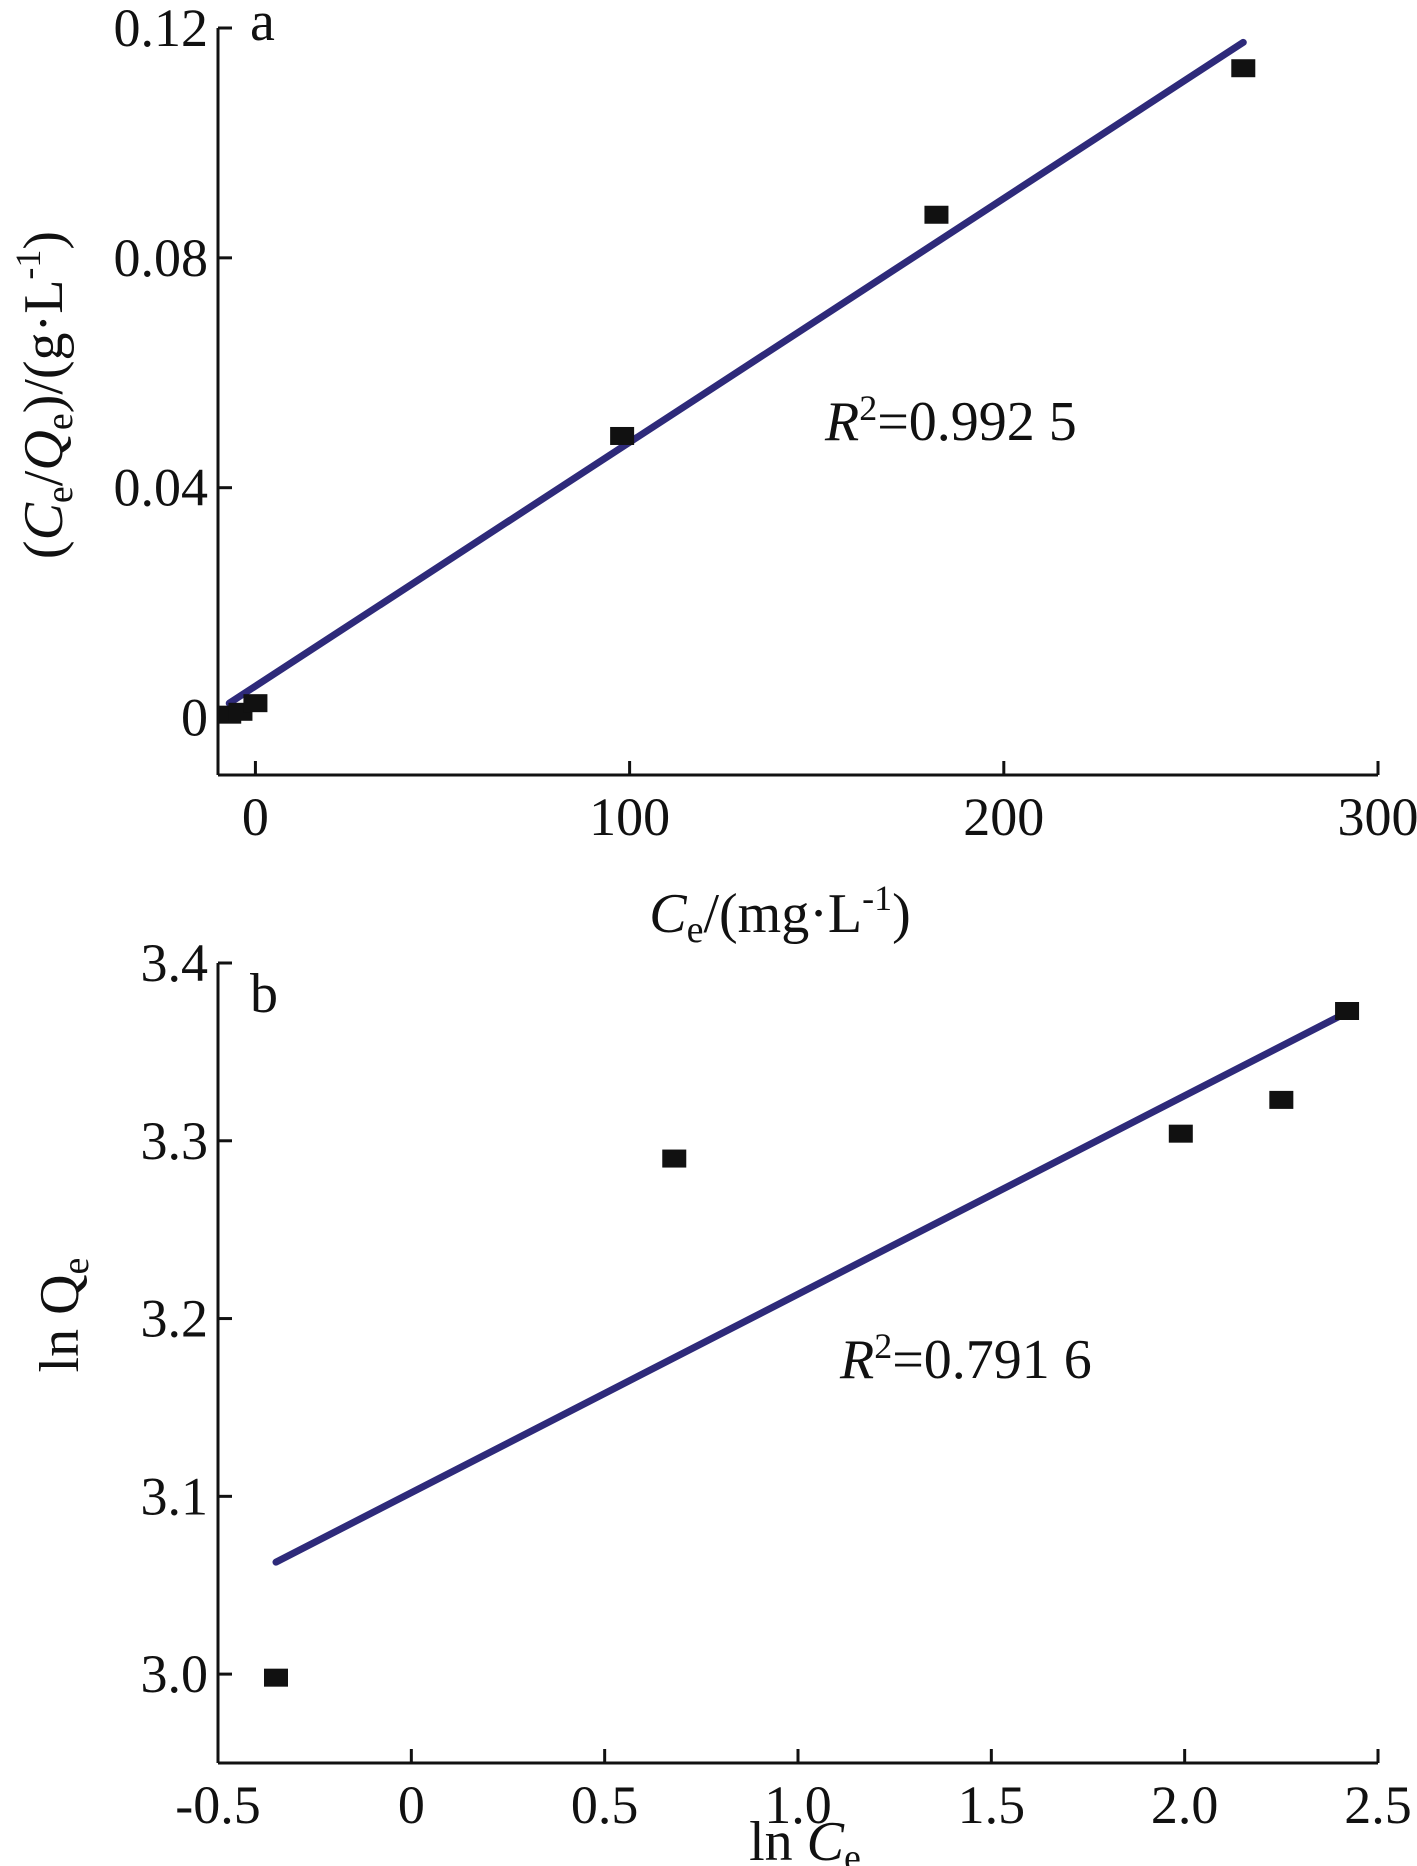  Describe the element at coordinates (175, 1141) in the screenshot. I see `y-tick-label-b: 3.3` at that location.